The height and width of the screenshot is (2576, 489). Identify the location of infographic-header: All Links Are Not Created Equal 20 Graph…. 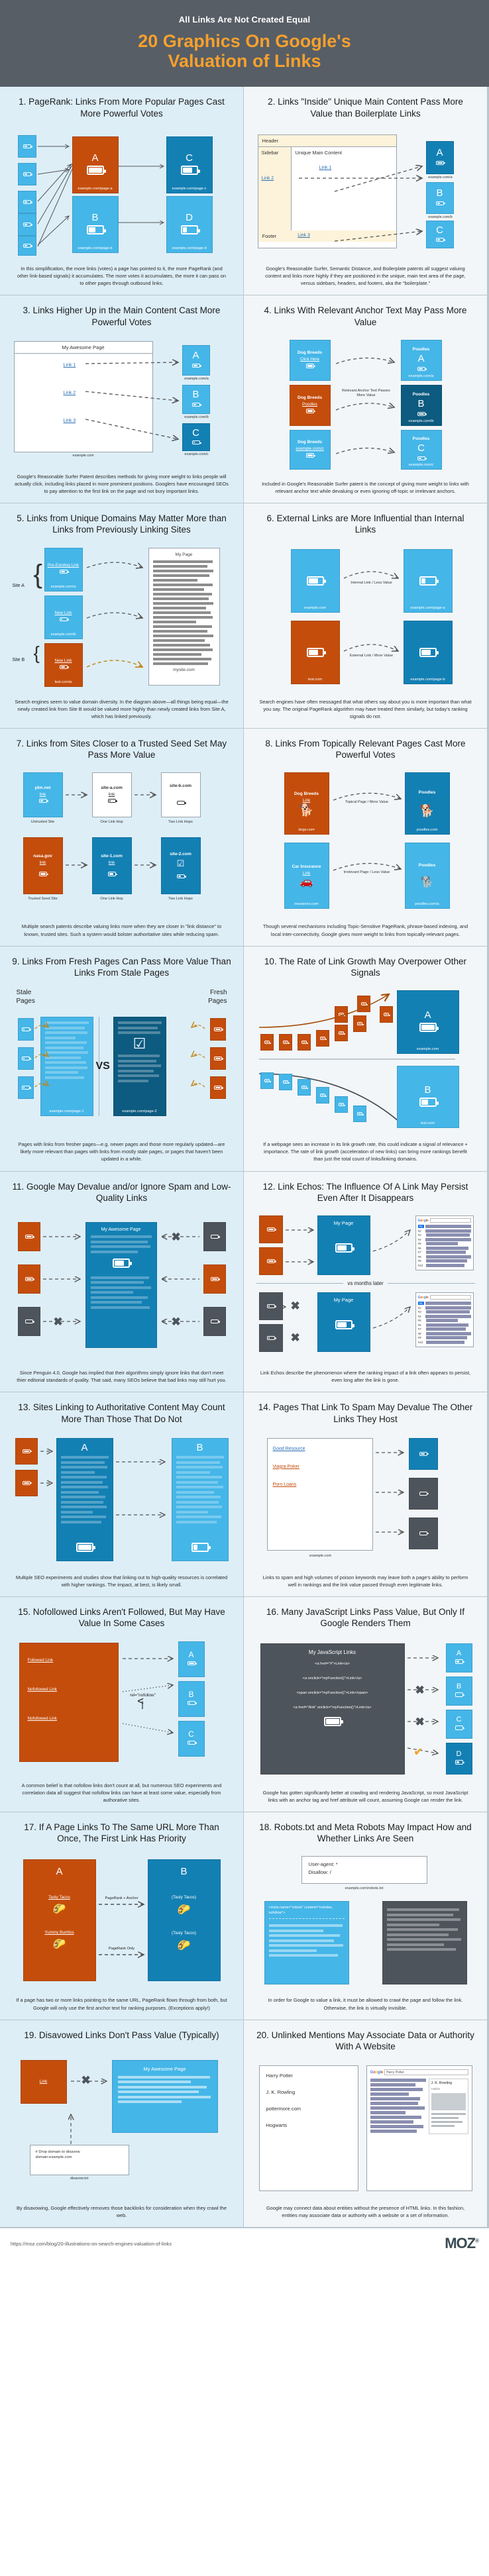
(244, 43).